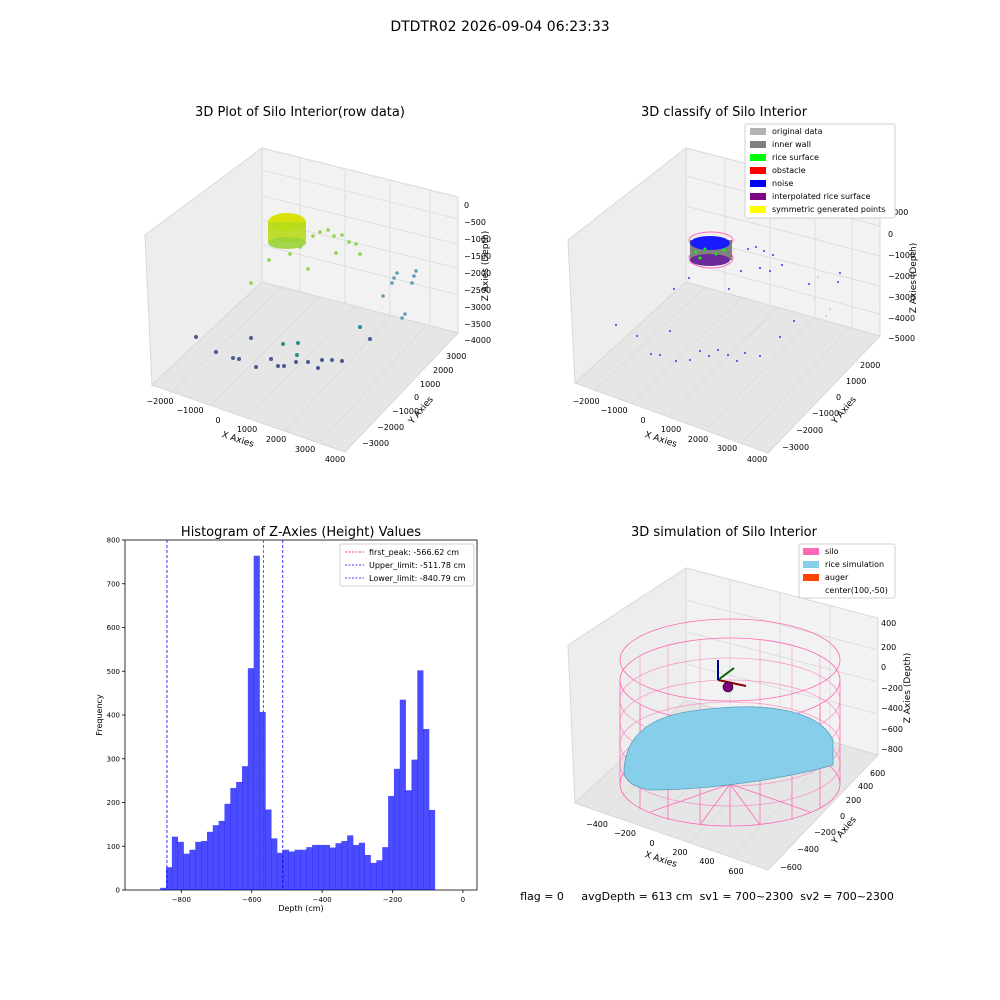 The image size is (1000, 1000). Describe the element at coordinates (825, 832) in the screenshot. I see `sim-ytick: −200` at that location.